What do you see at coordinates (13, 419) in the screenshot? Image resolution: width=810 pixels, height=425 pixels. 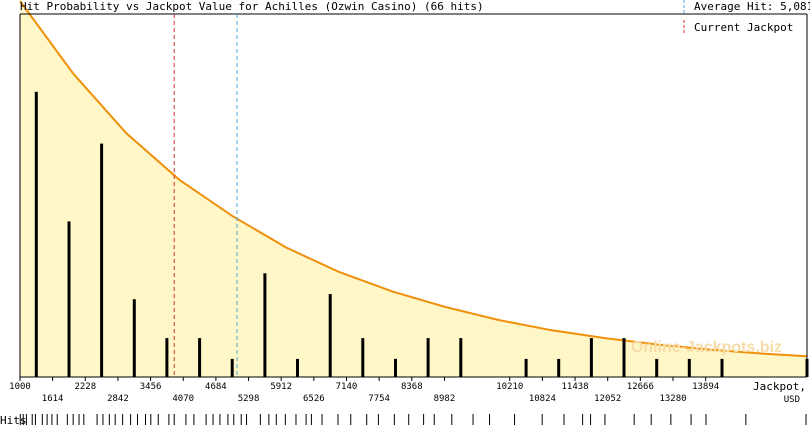 I see `hits-label: Hits` at bounding box center [13, 419].